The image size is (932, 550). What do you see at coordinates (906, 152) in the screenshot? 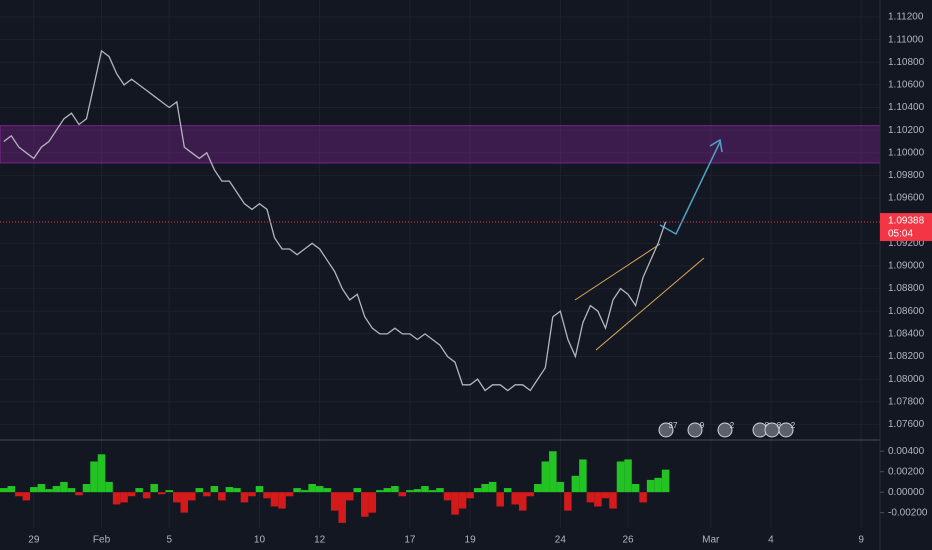
I see `y-tick-label: 1.10000` at bounding box center [906, 152].